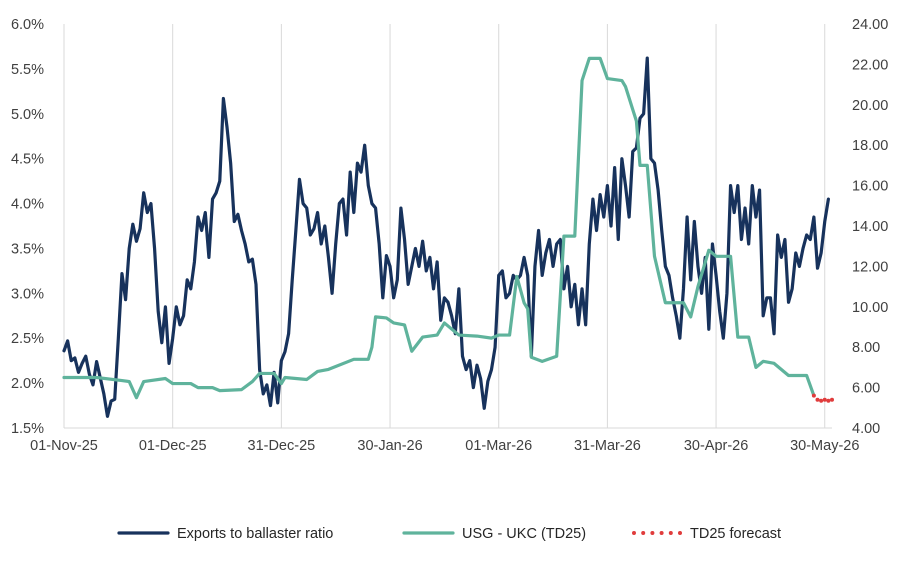 The height and width of the screenshot is (563, 910). Describe the element at coordinates (870, 187) in the screenshot. I see `y-right-tick-label: 16.00` at that location.